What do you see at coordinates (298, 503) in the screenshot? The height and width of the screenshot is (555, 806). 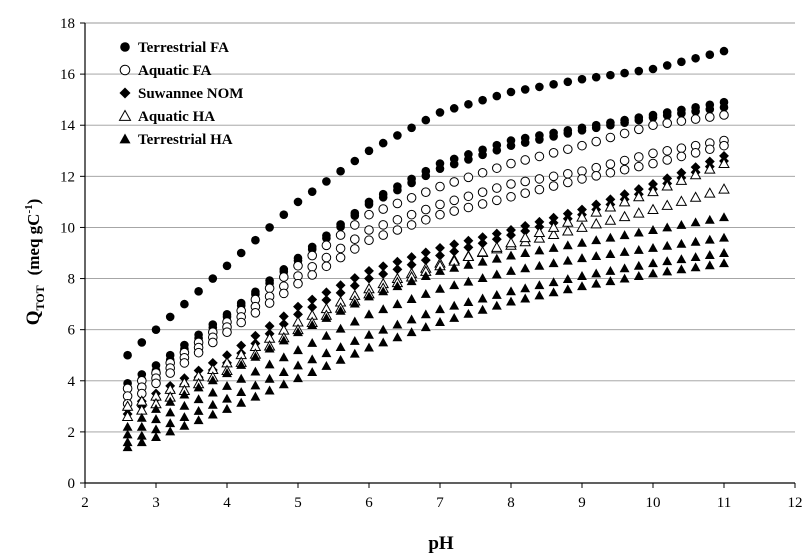 I see `x-tick-label: 5` at bounding box center [298, 503].